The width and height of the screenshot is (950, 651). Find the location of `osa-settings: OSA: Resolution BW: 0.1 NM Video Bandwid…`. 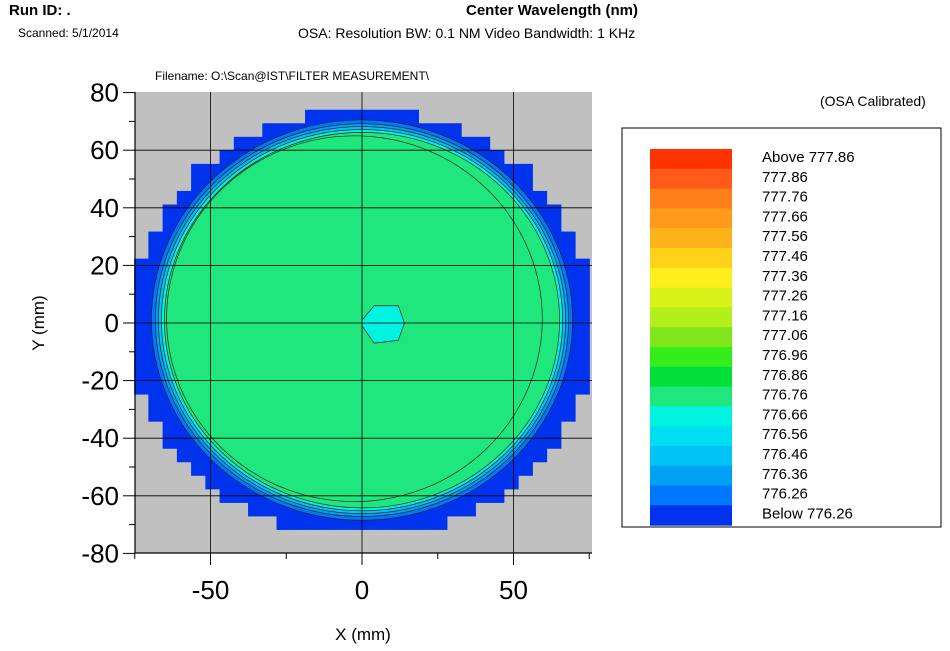

osa-settings: OSA: Resolution BW: 0.1 NM Video Bandwid… is located at coordinates (467, 33).